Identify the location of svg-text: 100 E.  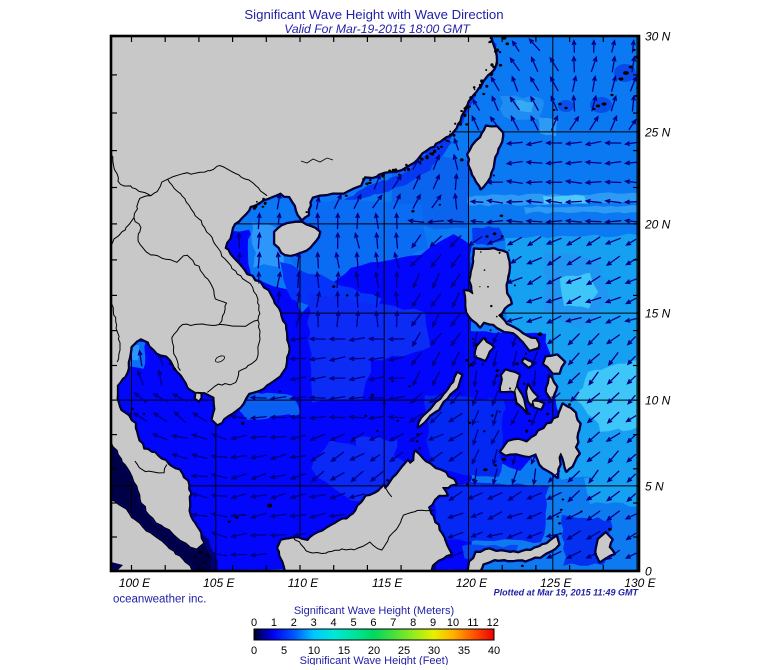
(135, 583).